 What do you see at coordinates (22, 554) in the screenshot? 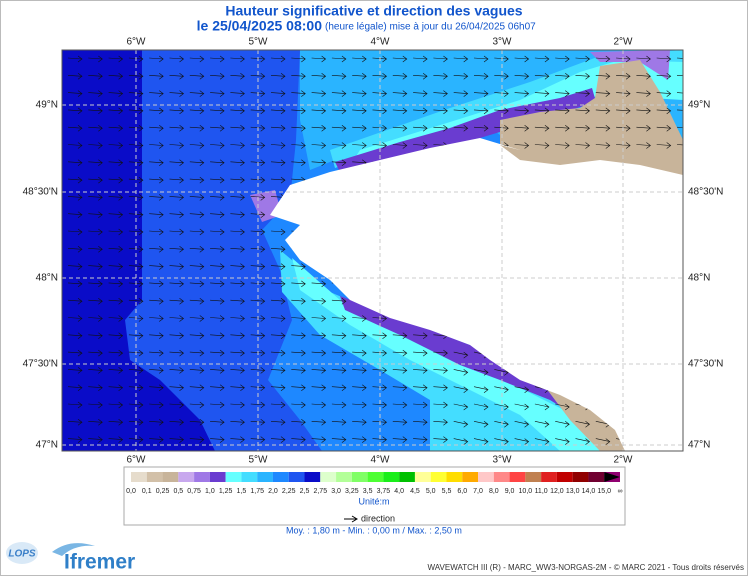
I see `lops-logo: LOPS` at bounding box center [22, 554].